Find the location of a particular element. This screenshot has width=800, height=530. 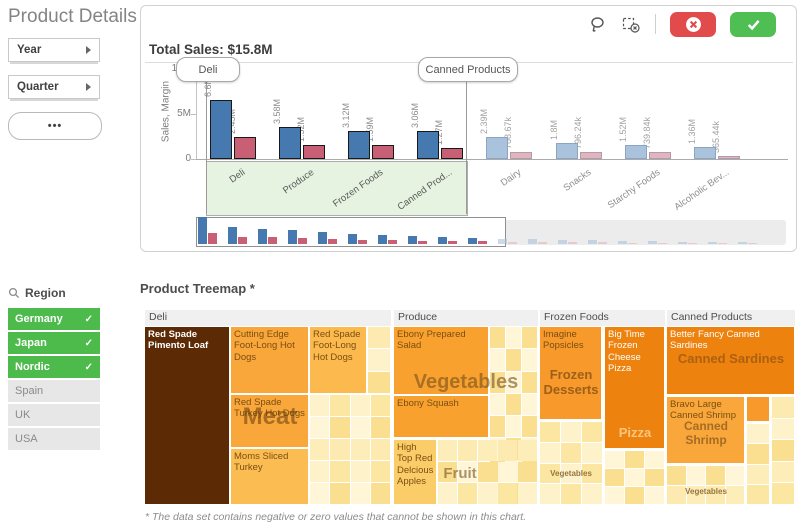

search-icon is located at coordinates (14, 293).